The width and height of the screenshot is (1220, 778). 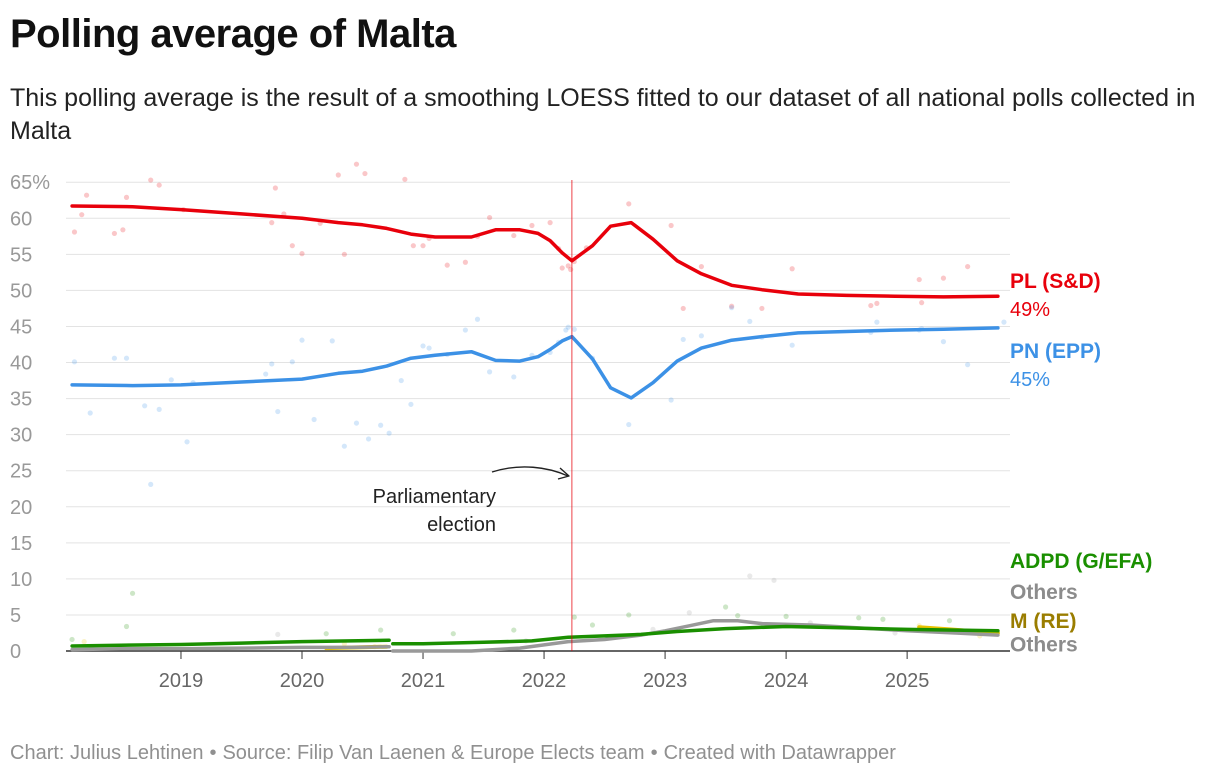 What do you see at coordinates (21, 508) in the screenshot?
I see `y-tick-label-20: 20` at bounding box center [21, 508].